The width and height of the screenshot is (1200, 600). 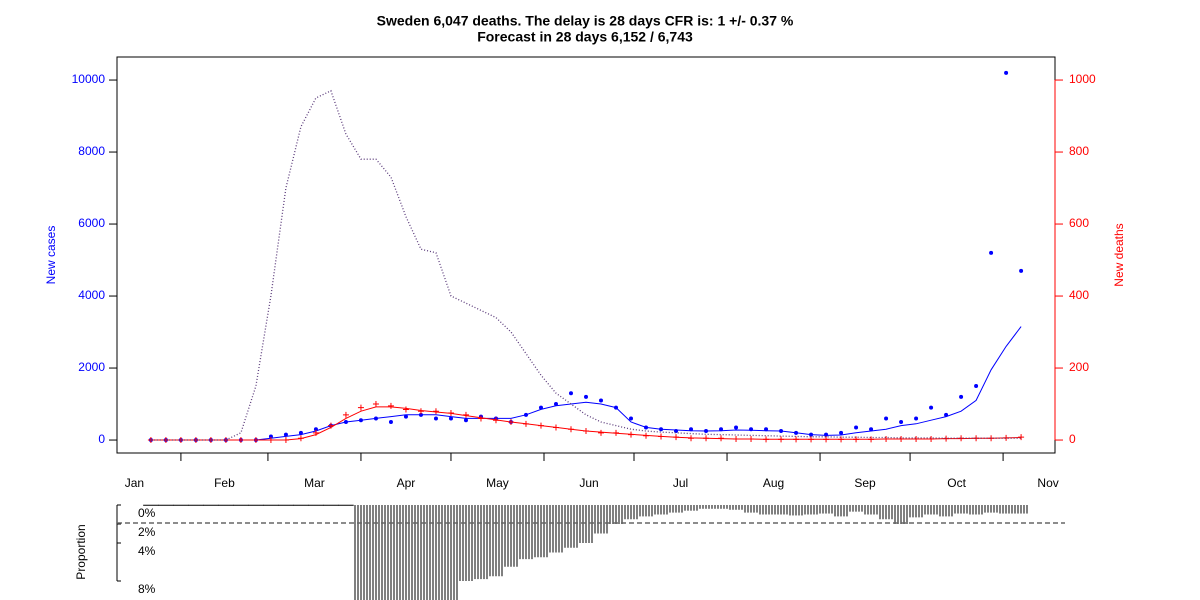 I want to click on x-tick-label: Apr, so click(x=406, y=483).